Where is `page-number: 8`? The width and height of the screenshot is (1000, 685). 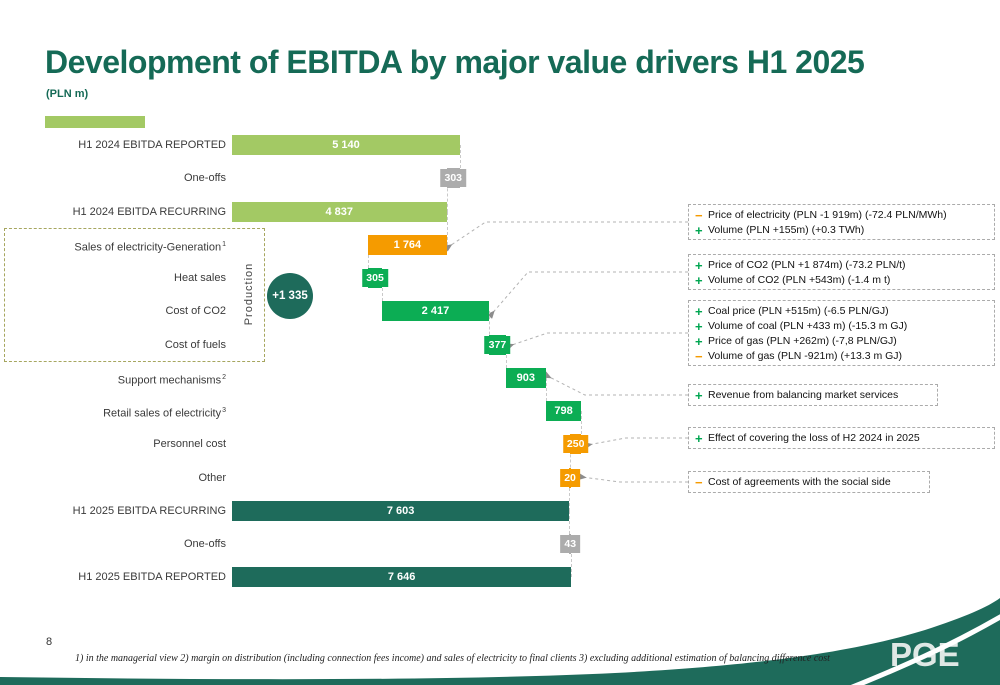 page-number: 8 is located at coordinates (49, 642).